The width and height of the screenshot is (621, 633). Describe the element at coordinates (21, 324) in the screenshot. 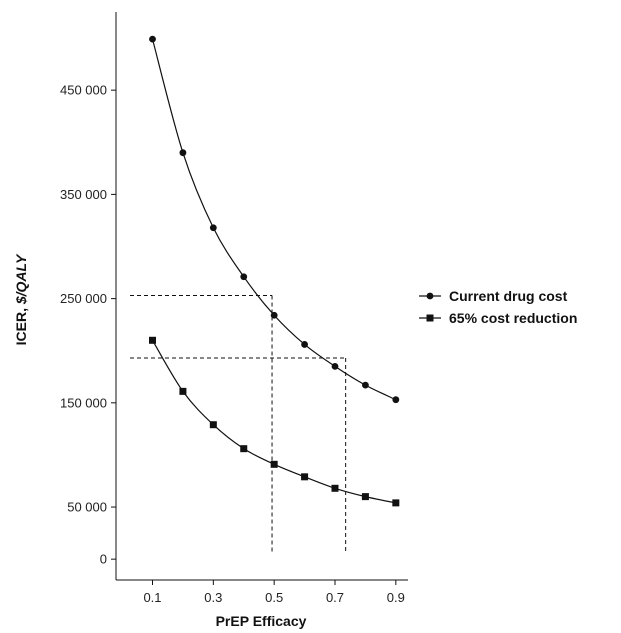

I see `y-axis-title-plain: ICER,` at that location.